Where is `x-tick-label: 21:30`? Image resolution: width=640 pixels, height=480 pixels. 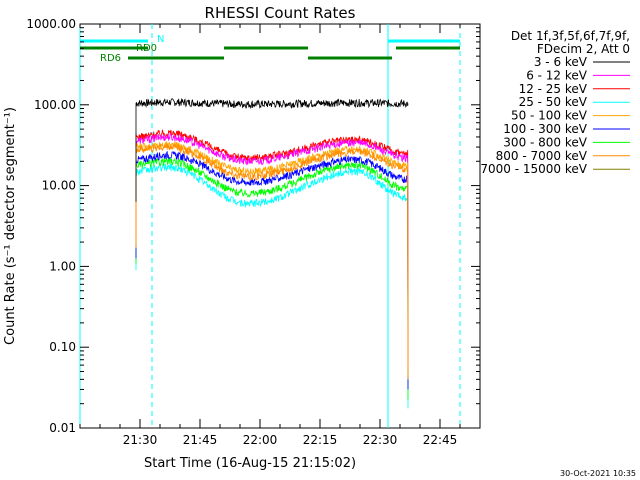 x-tick-label: 21:30 is located at coordinates (140, 440).